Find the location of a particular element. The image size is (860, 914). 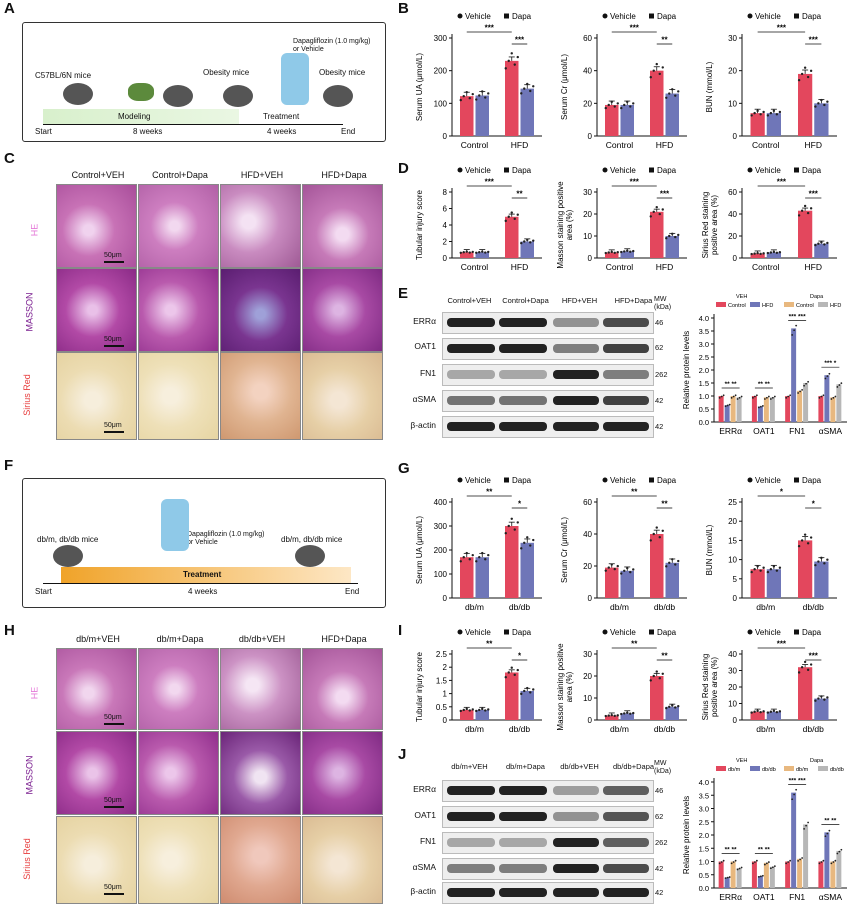

y-axis-label-line: area (%) is located at coordinates (569, 224).